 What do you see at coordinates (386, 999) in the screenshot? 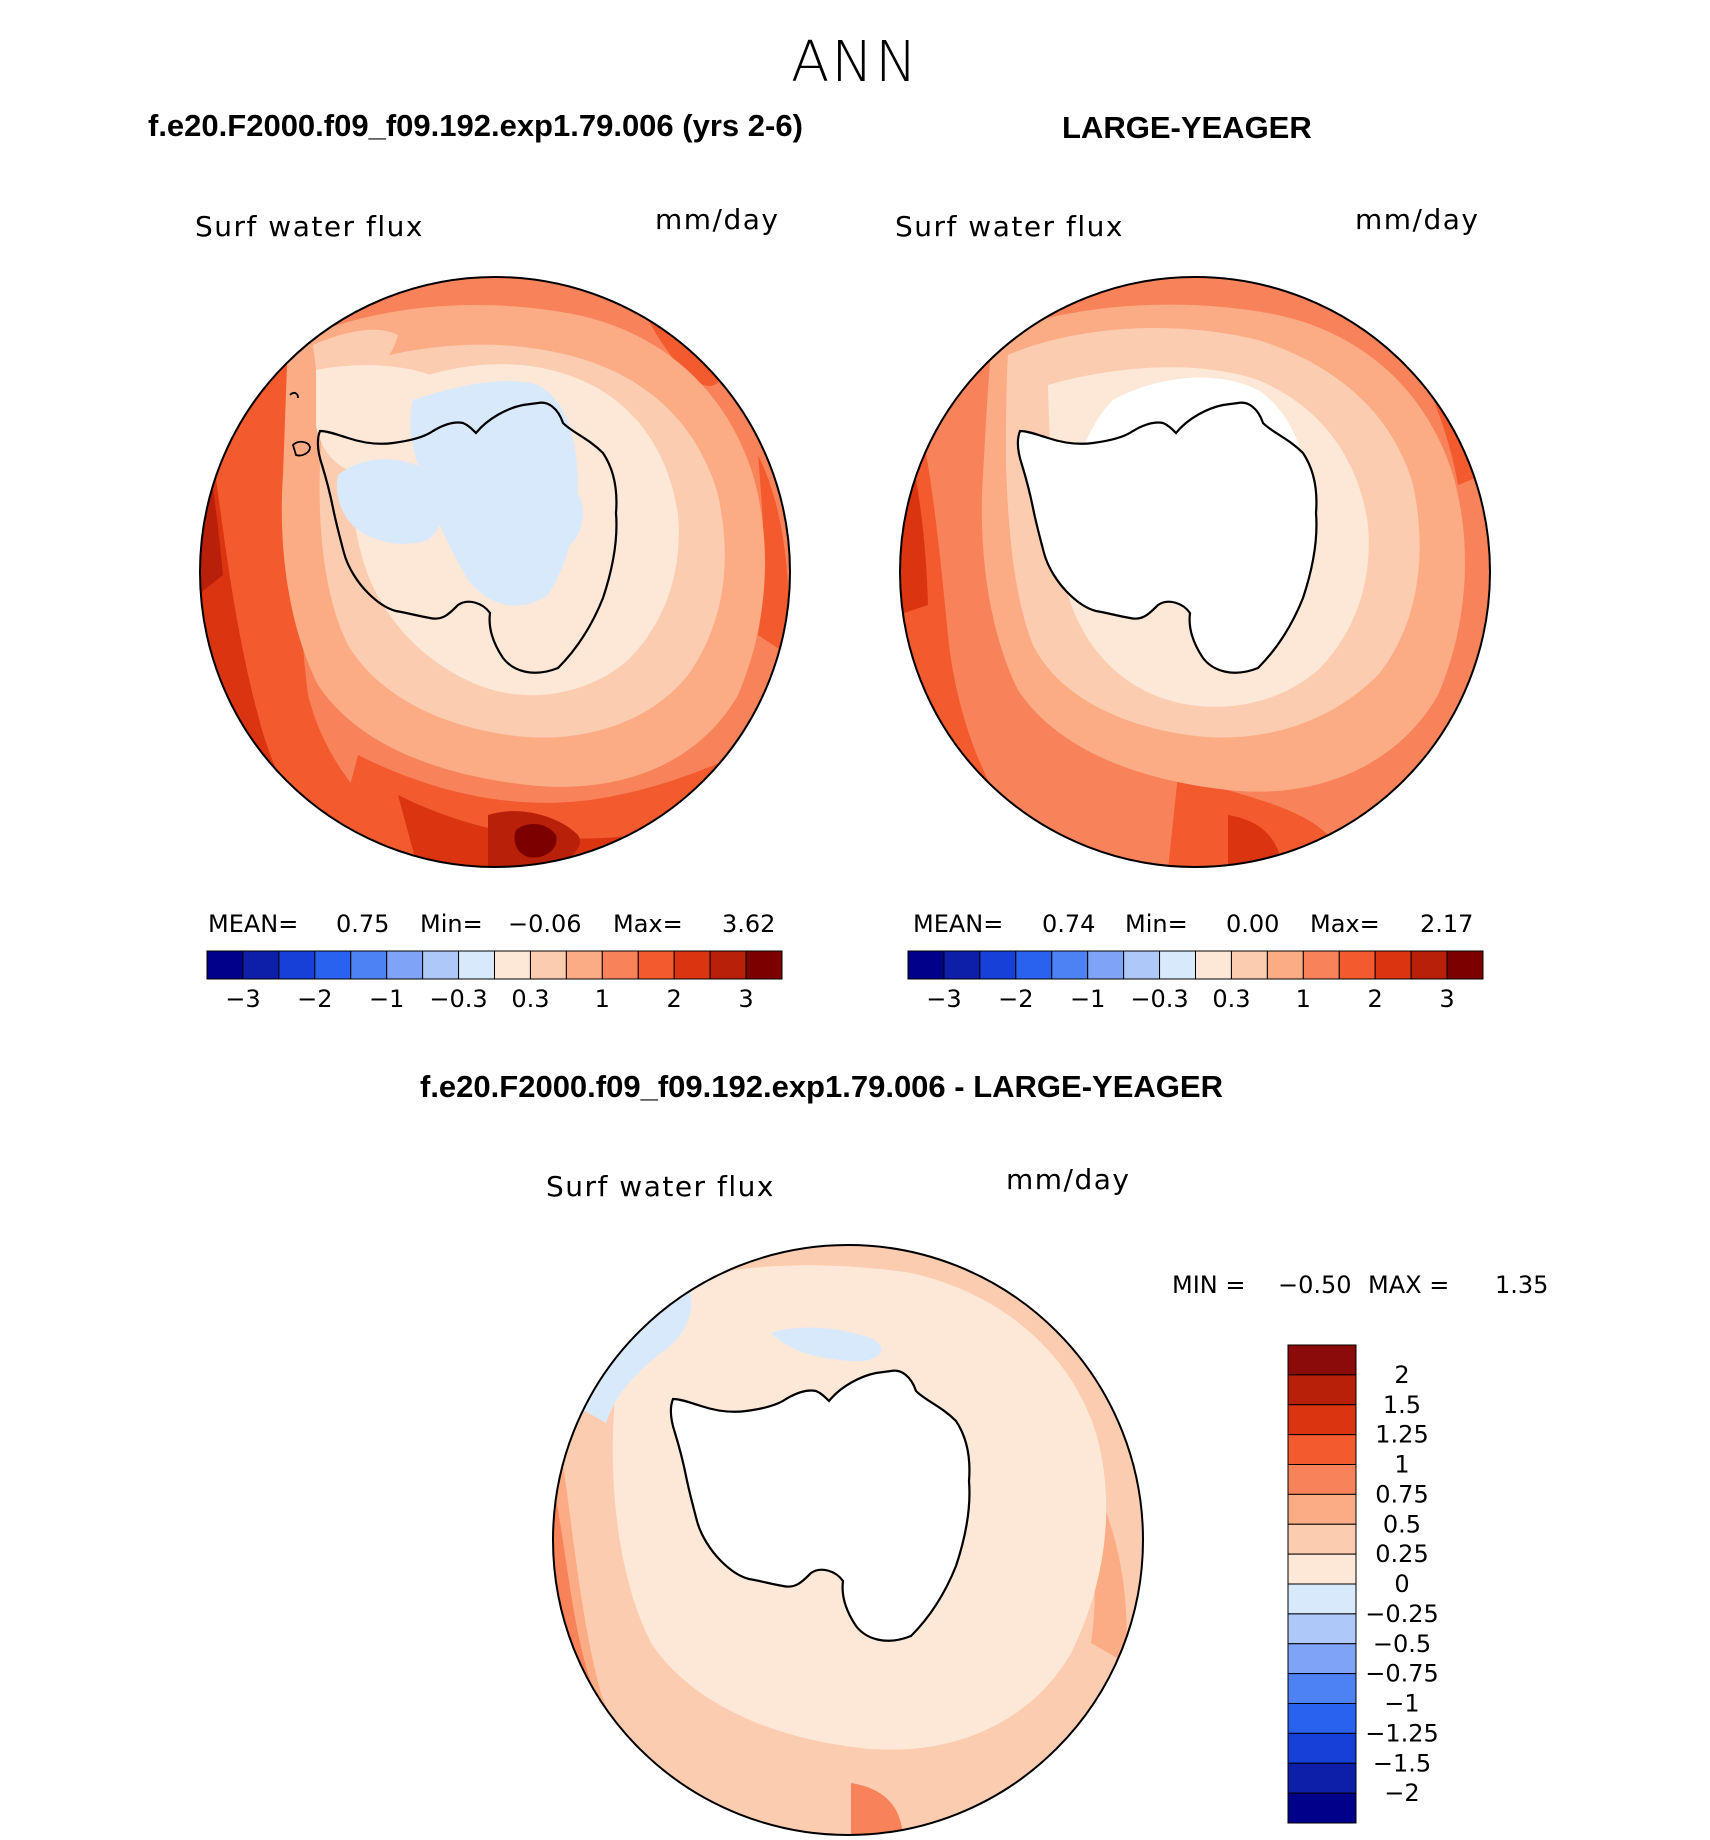
I see `left-colorbar-tick-label: −1` at bounding box center [386, 999].